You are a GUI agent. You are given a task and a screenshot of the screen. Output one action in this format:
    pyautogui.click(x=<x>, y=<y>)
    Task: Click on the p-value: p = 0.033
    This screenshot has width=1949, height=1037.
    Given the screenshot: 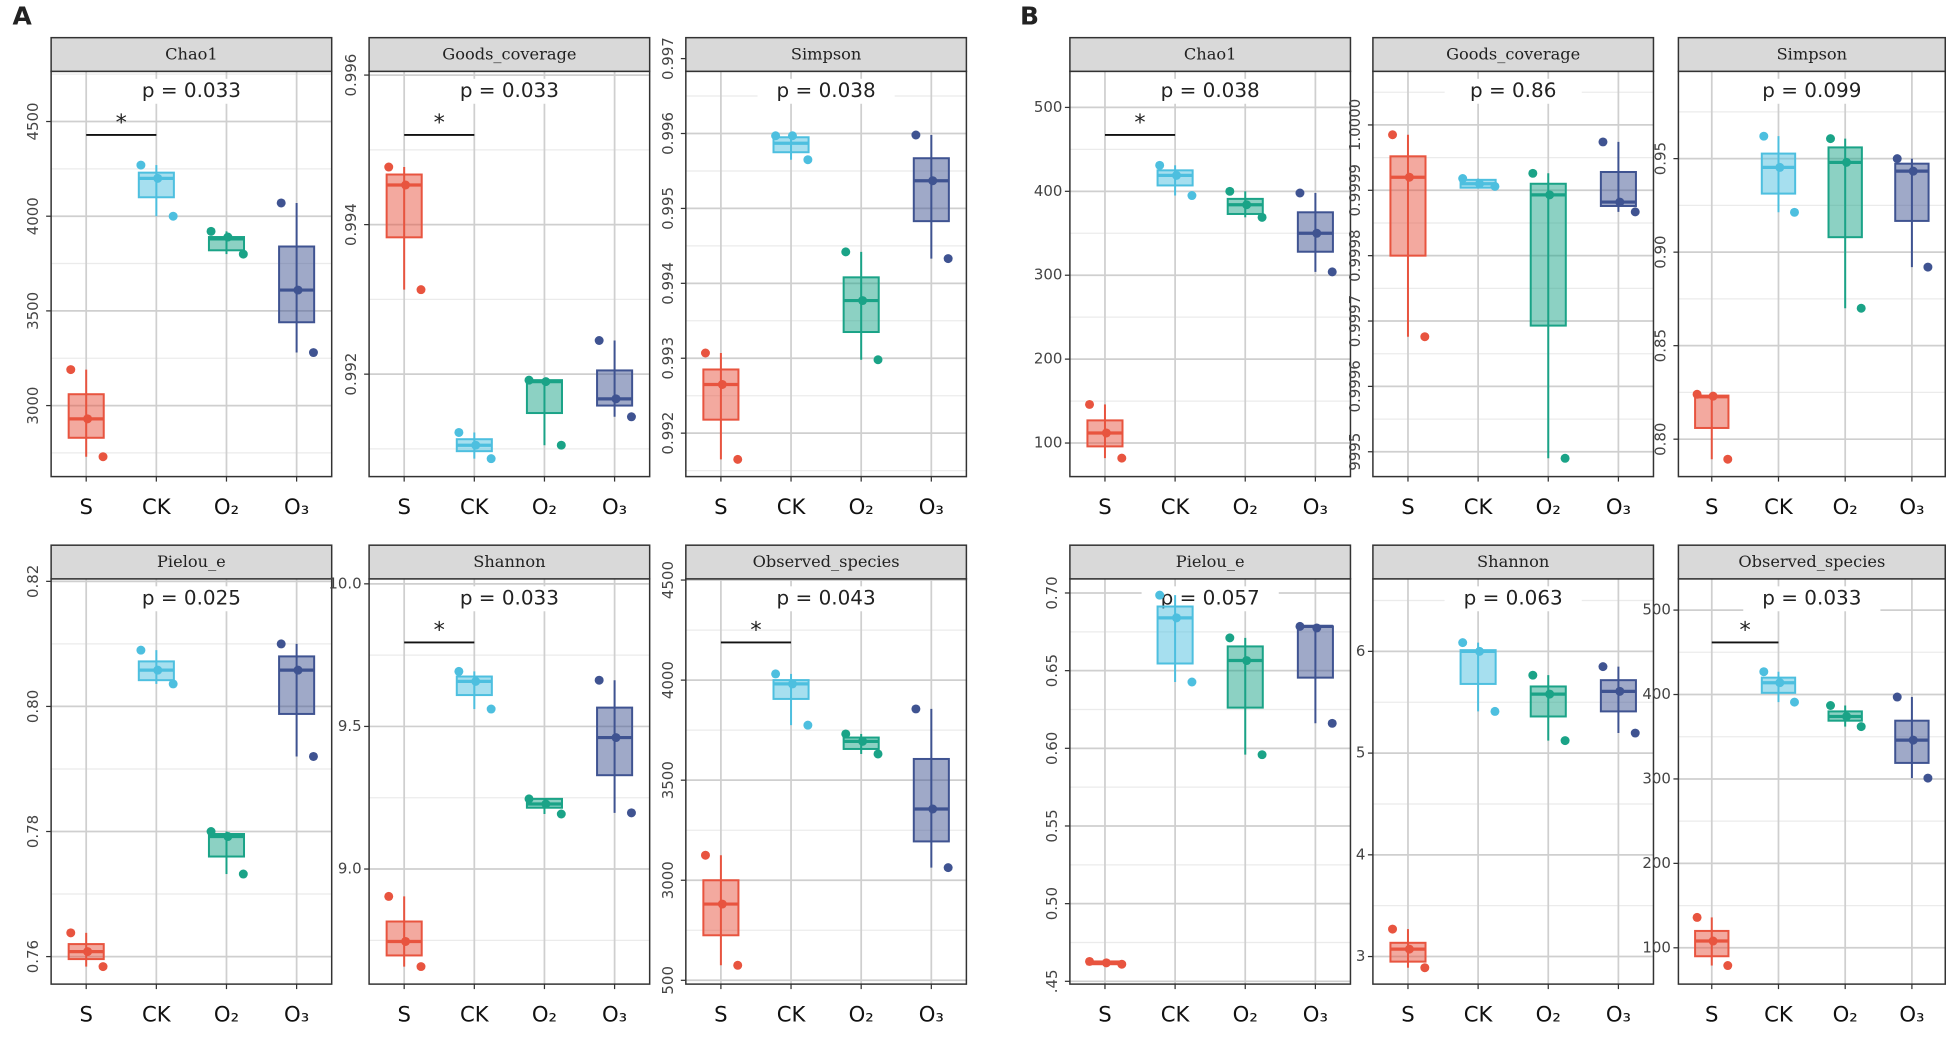 What is the action you would take?
    pyautogui.click(x=509, y=597)
    